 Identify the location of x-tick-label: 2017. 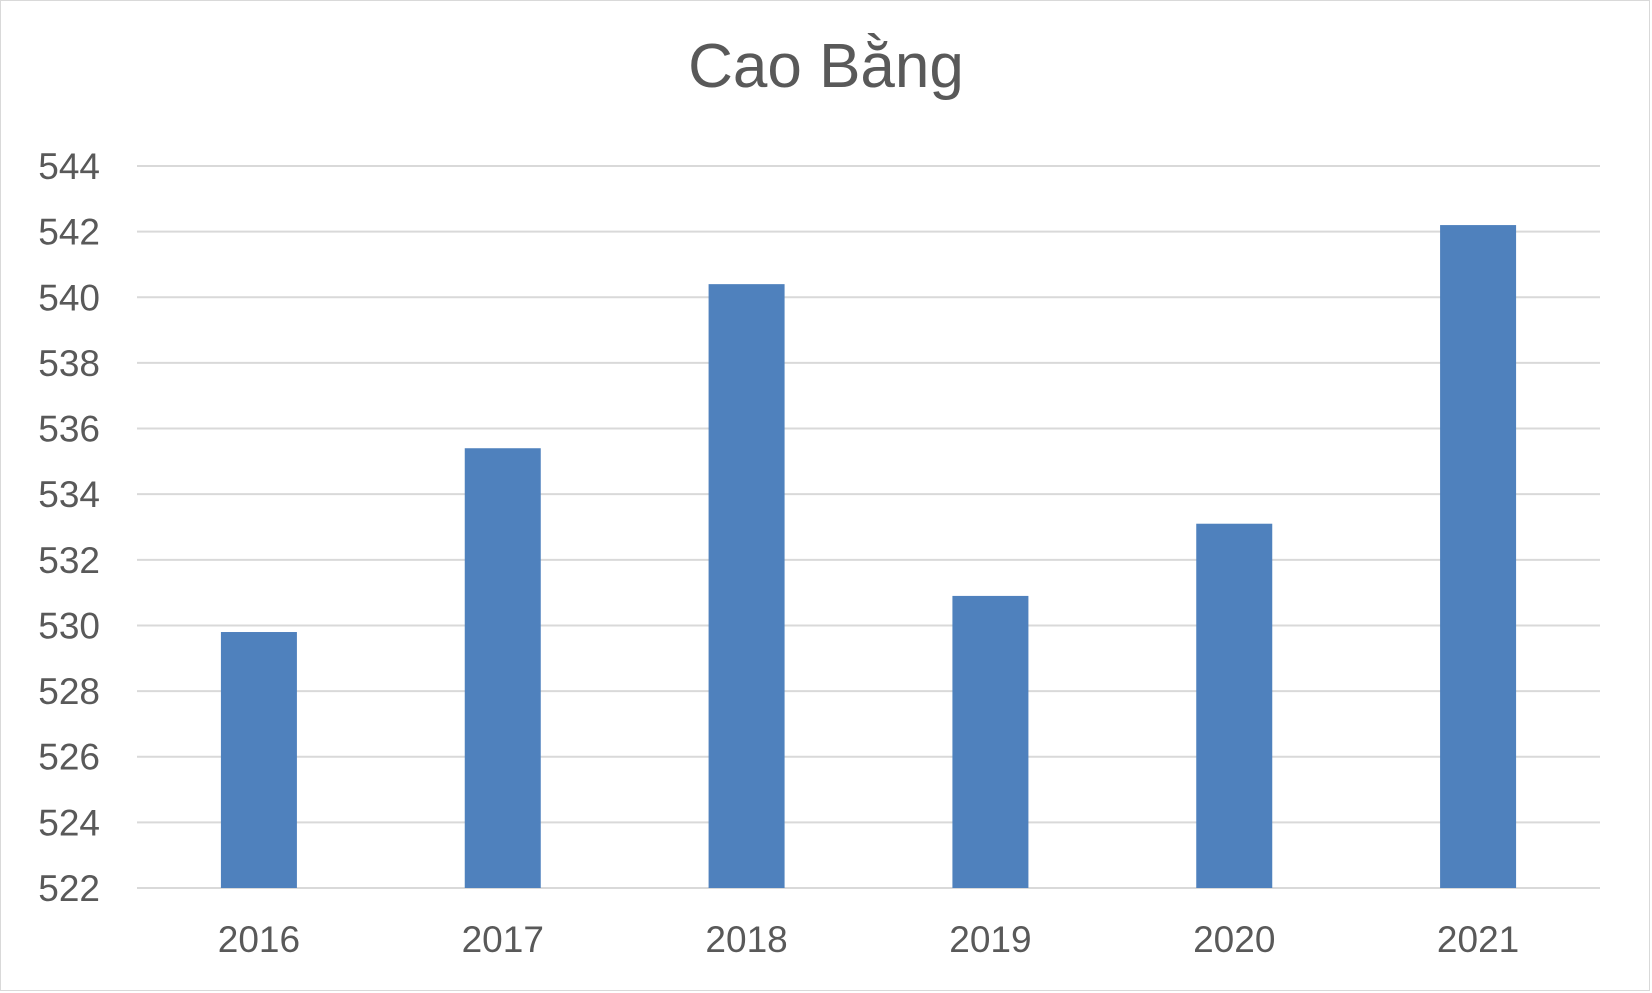
(503, 939).